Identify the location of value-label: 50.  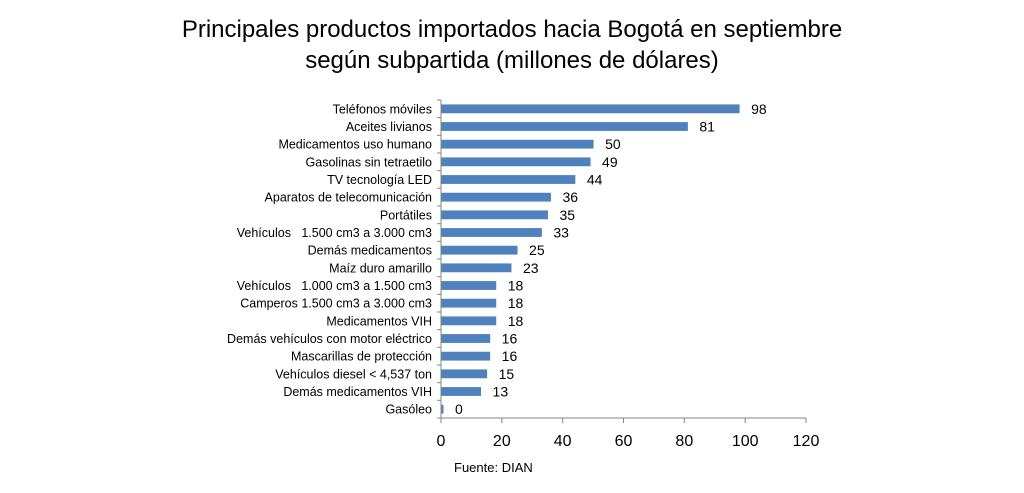
(613, 144).